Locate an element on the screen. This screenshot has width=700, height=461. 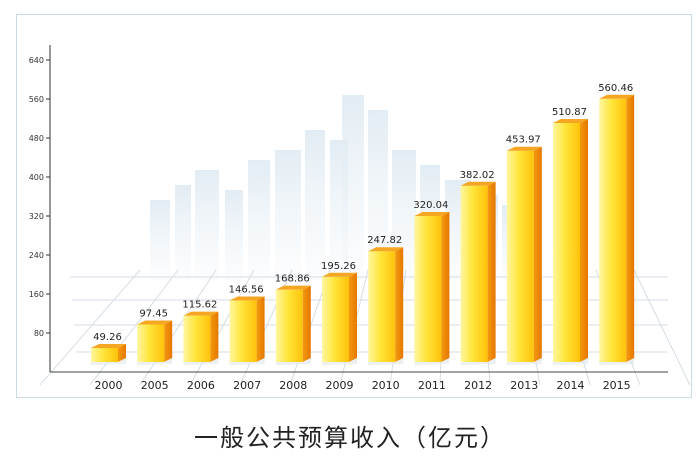
value-label: 168.86 is located at coordinates (292, 279).